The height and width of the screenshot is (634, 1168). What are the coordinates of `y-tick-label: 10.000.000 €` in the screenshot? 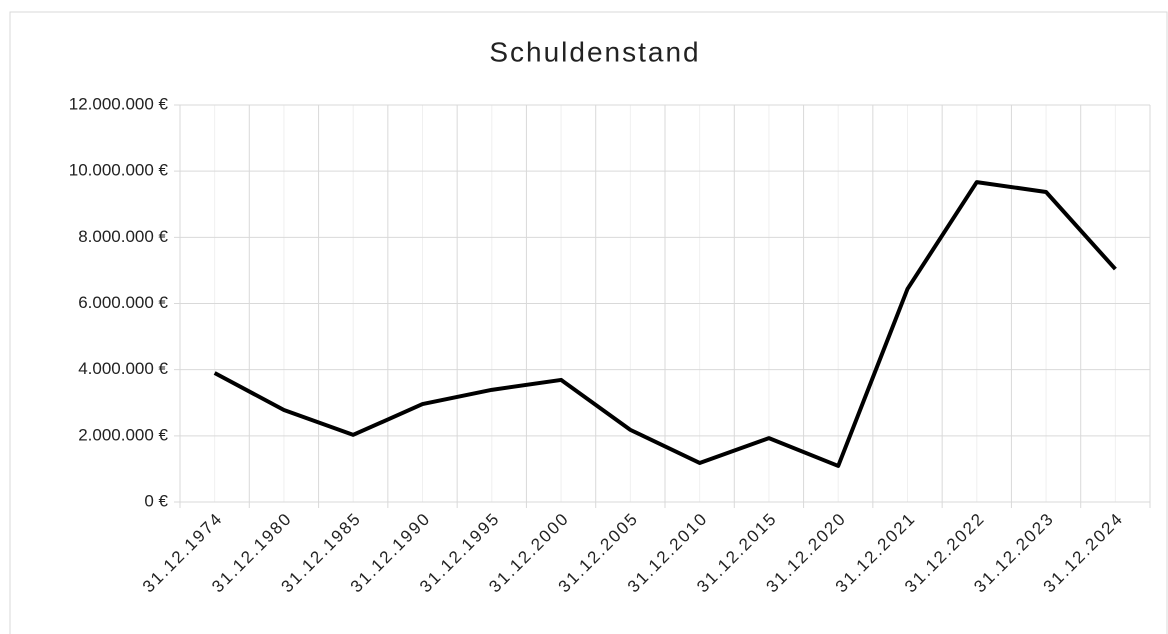 It's located at (119, 170).